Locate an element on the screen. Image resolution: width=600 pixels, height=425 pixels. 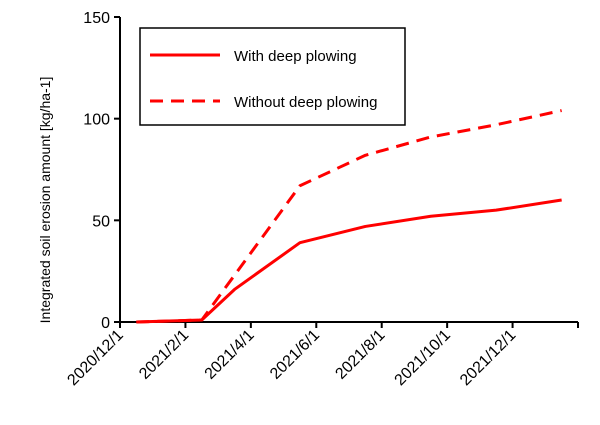
legend: With deep plowing Without deep plowing is located at coordinates (272, 76).